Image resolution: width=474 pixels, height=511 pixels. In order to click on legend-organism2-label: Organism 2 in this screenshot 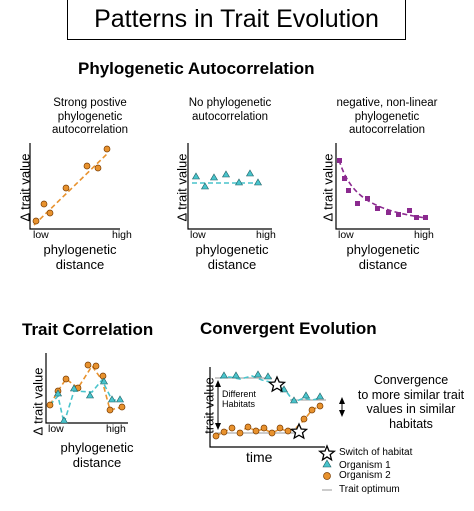, I will do `click(365, 475)`.